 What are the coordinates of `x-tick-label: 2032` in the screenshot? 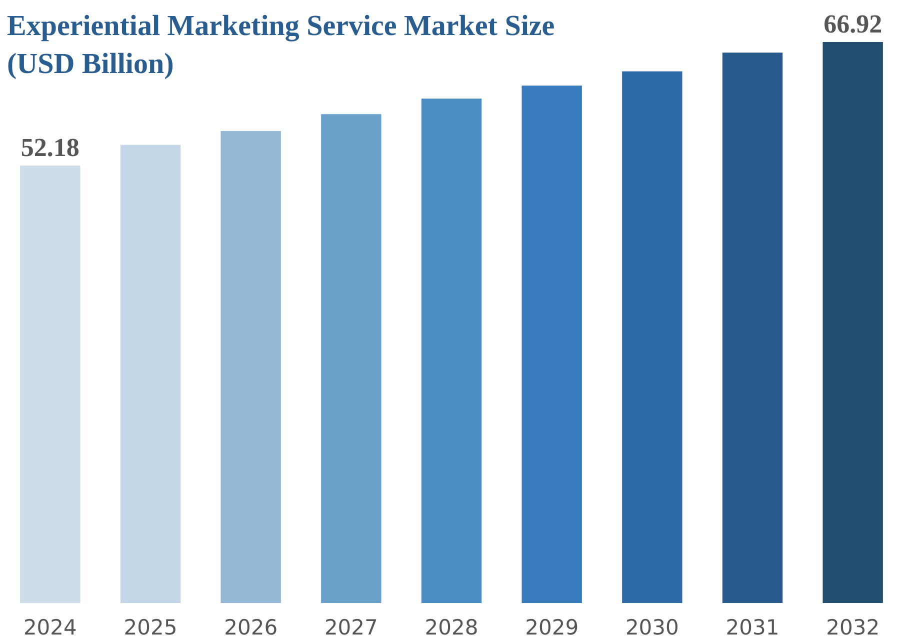 It's located at (853, 628).